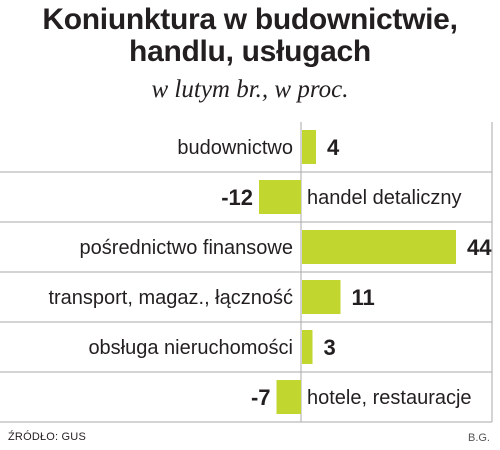 The height and width of the screenshot is (450, 500). Describe the element at coordinates (363, 297) in the screenshot. I see `value-label: 11` at that location.